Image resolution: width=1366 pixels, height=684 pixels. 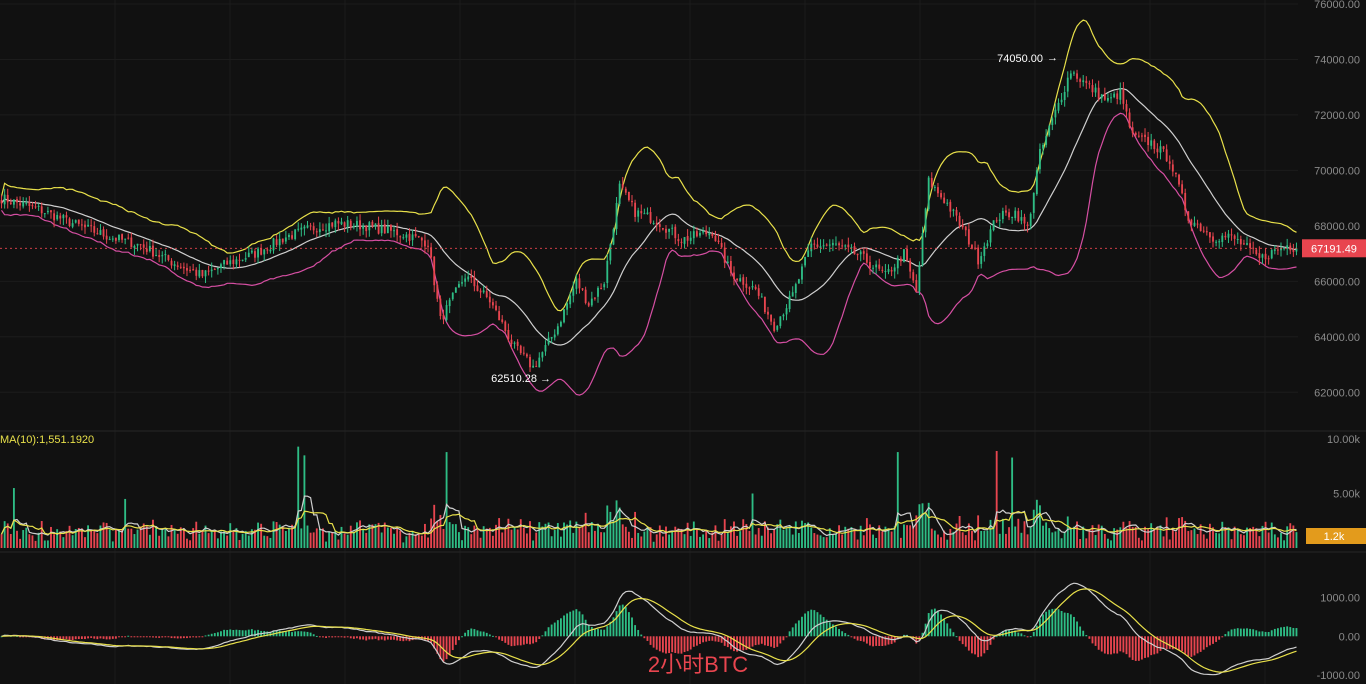 What do you see at coordinates (649, 497) in the screenshot?
I see `volume-panel` at bounding box center [649, 497].